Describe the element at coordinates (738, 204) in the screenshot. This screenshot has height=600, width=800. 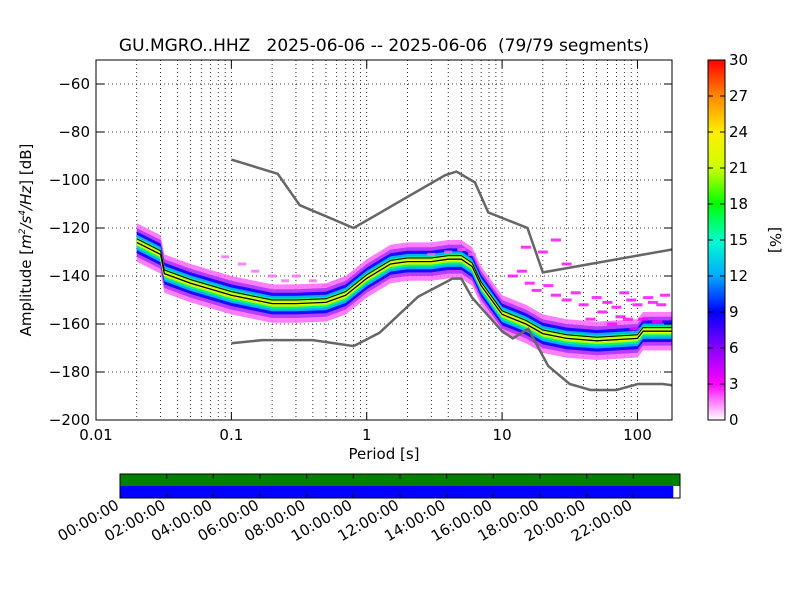
I see `colorbar-tick-label: 18` at that location.